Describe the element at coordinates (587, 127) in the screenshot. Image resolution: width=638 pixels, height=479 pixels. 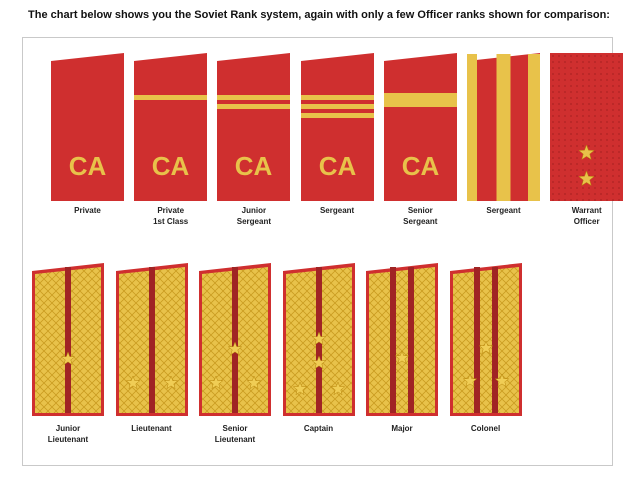
I see `shoulder-board-warrant` at that location.